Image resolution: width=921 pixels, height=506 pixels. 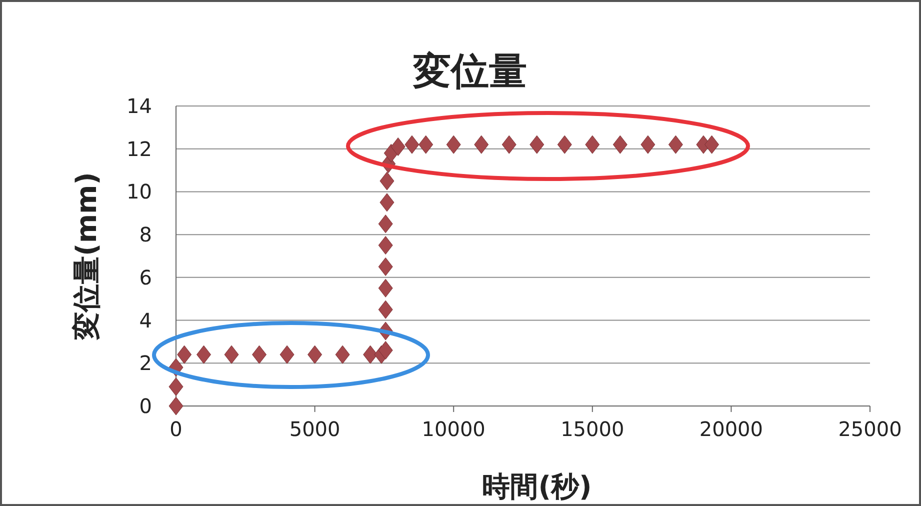 What do you see at coordinates (139, 106) in the screenshot?
I see `y-tick-label: 14` at bounding box center [139, 106].